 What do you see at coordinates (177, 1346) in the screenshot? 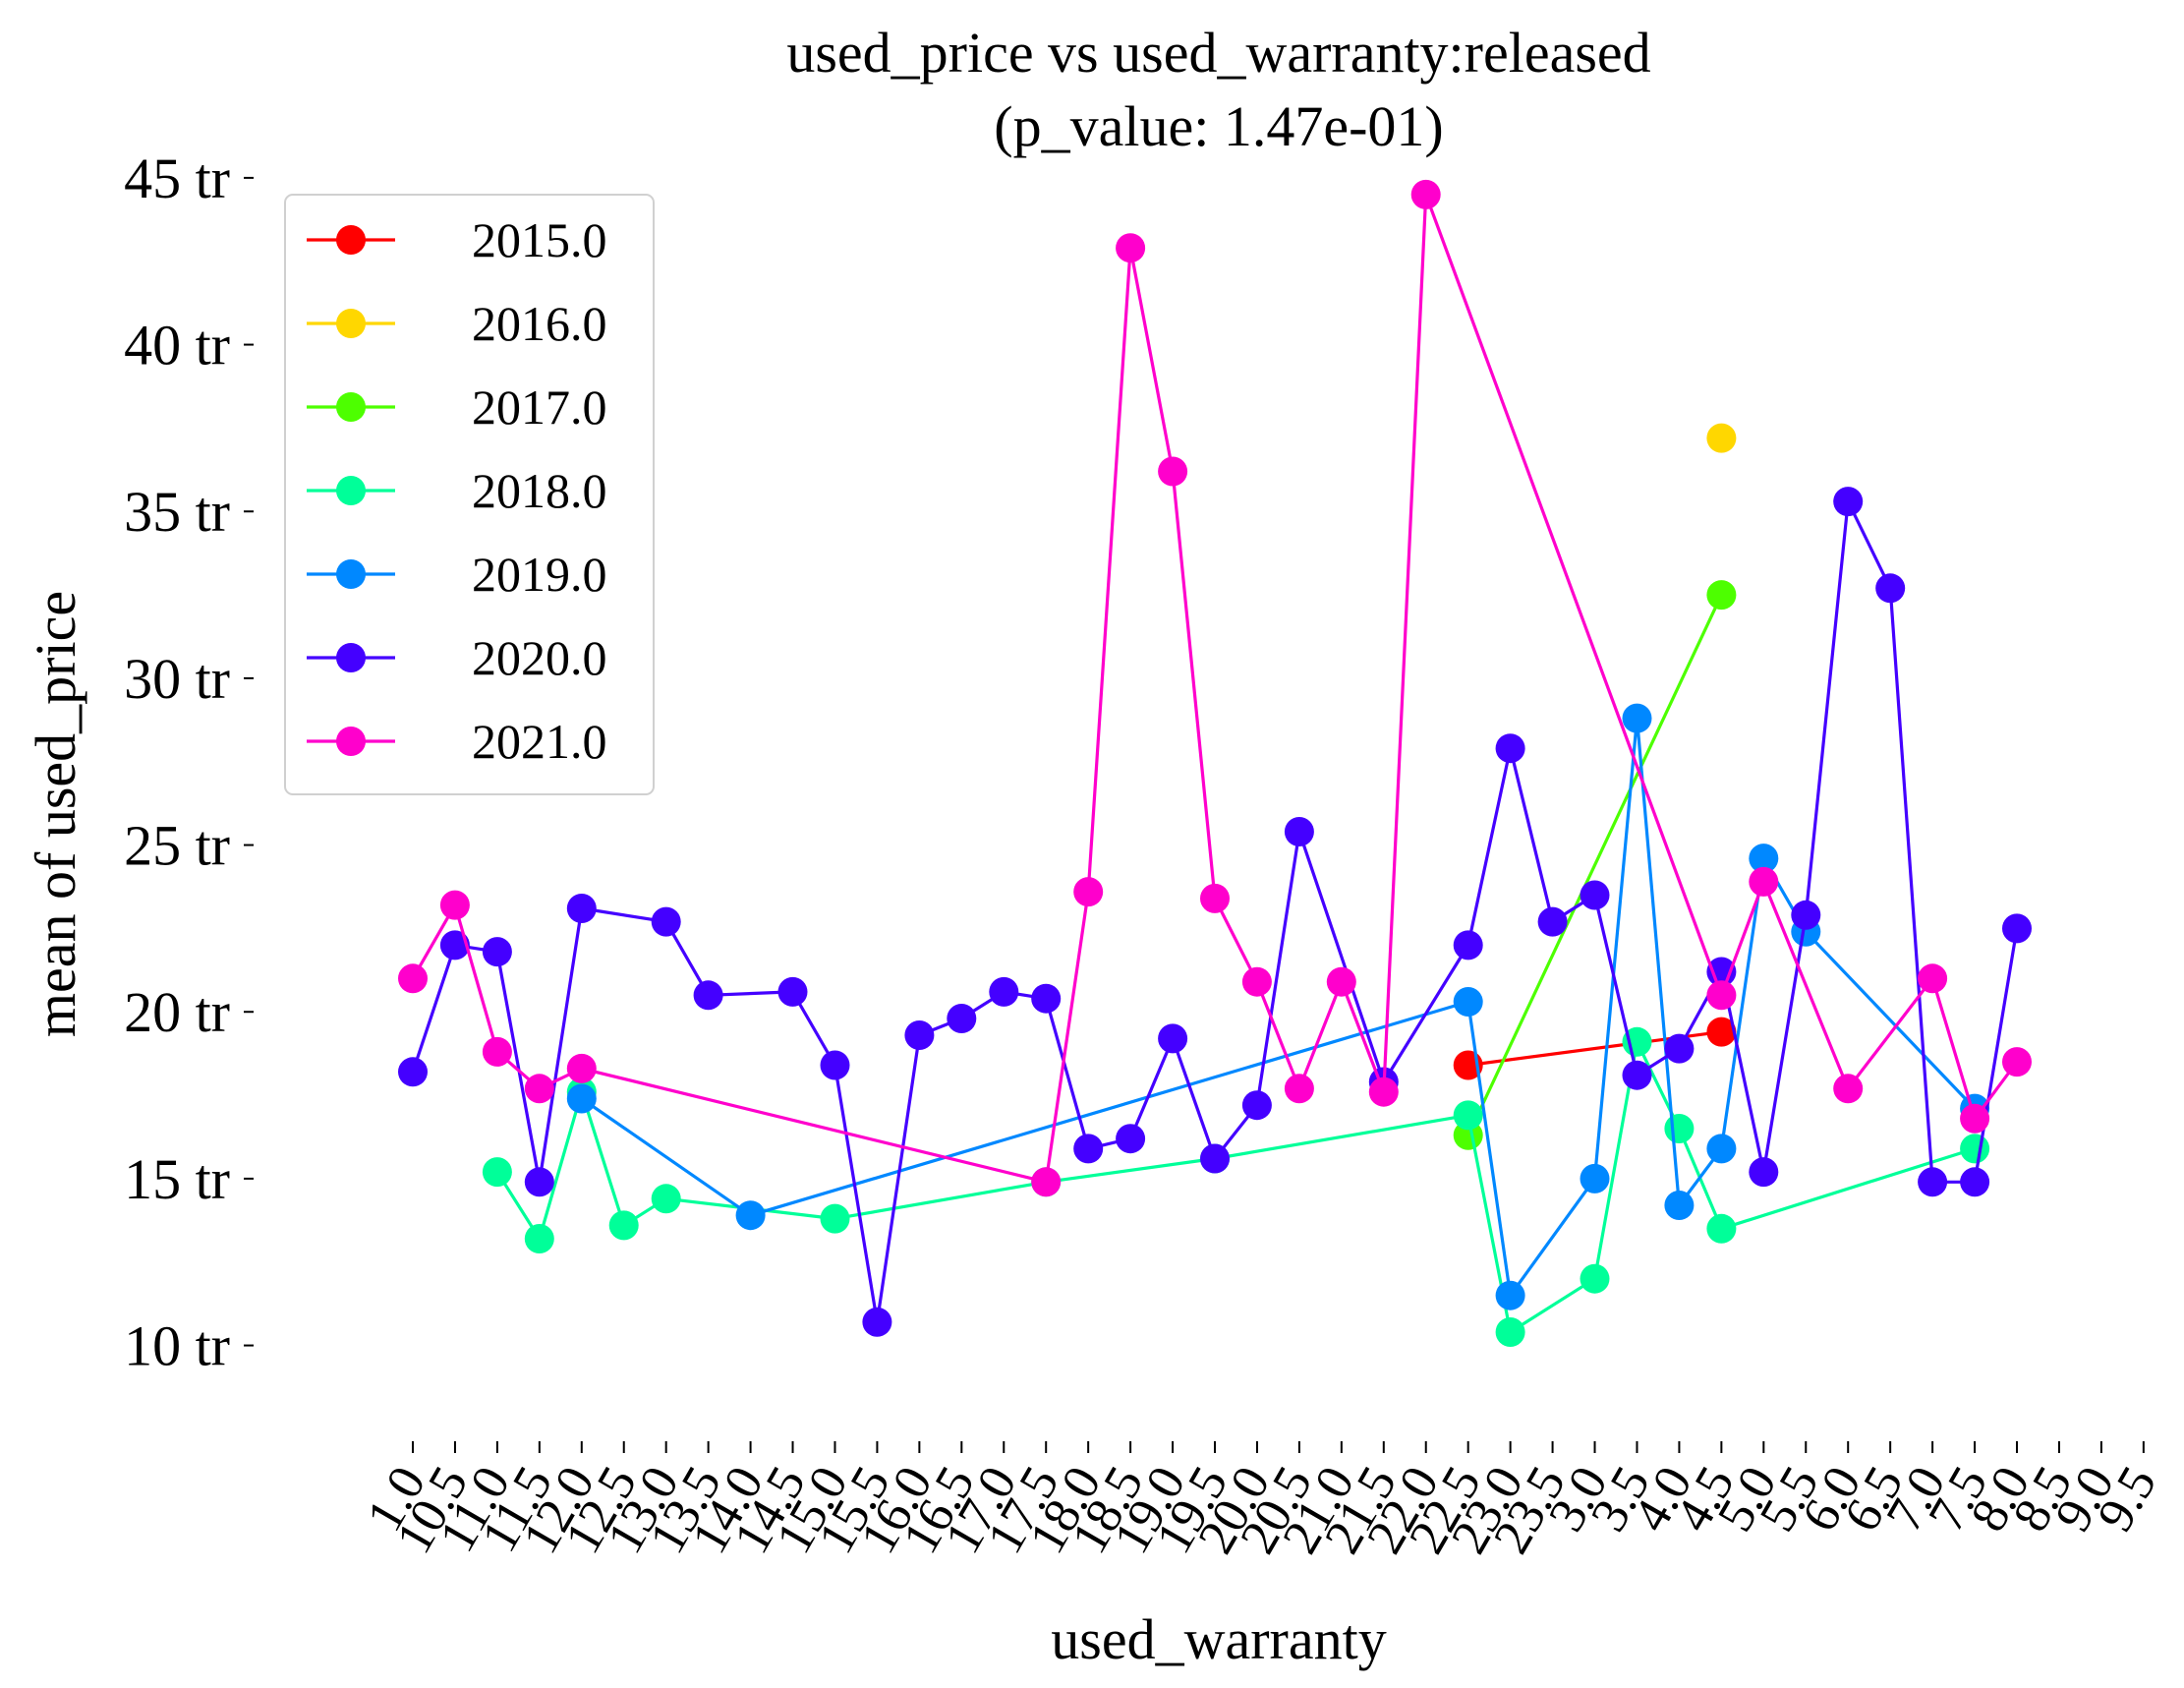
I see `y-tick-label: 10 tr` at bounding box center [177, 1346].